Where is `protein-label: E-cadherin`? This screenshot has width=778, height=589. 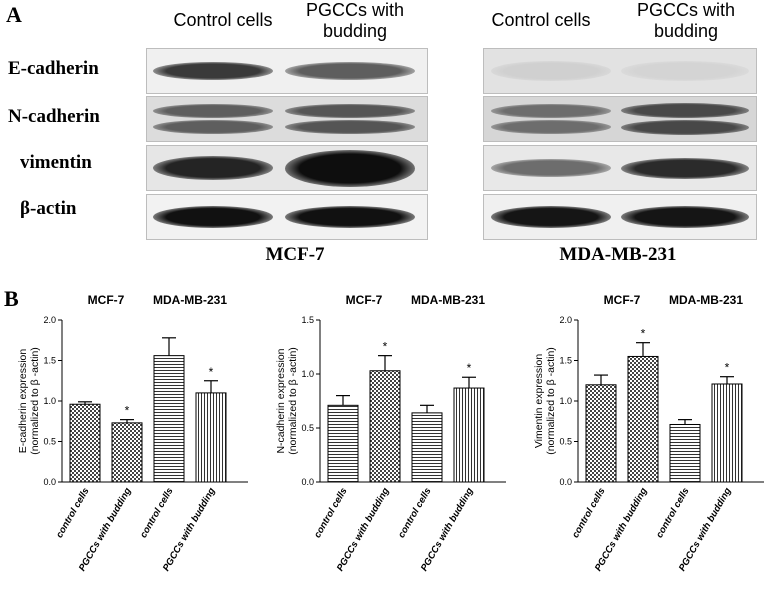
protein-label: E-cadherin is located at coordinates (53, 68).